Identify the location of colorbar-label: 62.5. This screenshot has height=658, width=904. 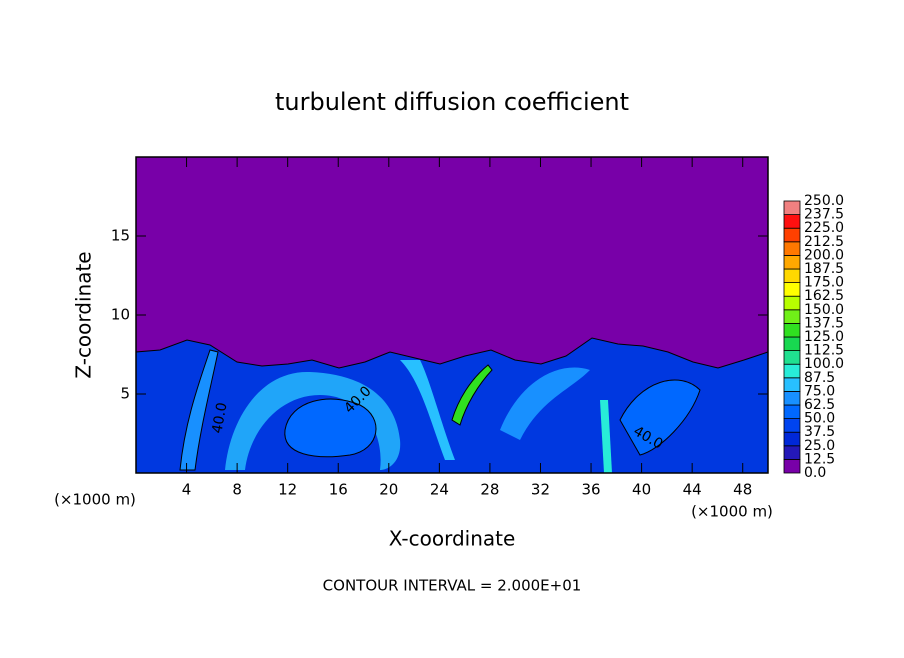
(819, 405).